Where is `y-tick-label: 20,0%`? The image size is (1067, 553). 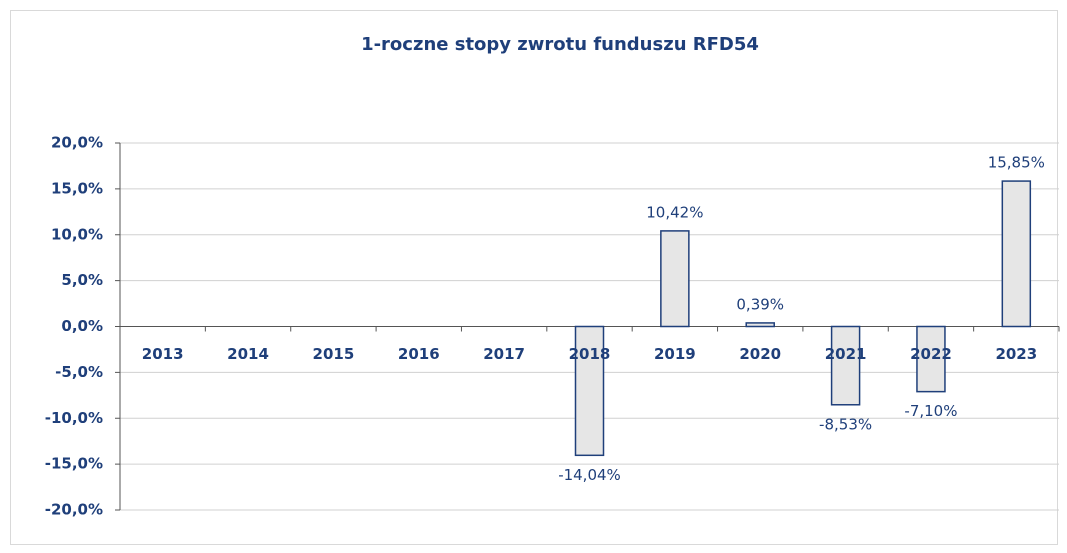 y-tick-label: 20,0% is located at coordinates (77, 143).